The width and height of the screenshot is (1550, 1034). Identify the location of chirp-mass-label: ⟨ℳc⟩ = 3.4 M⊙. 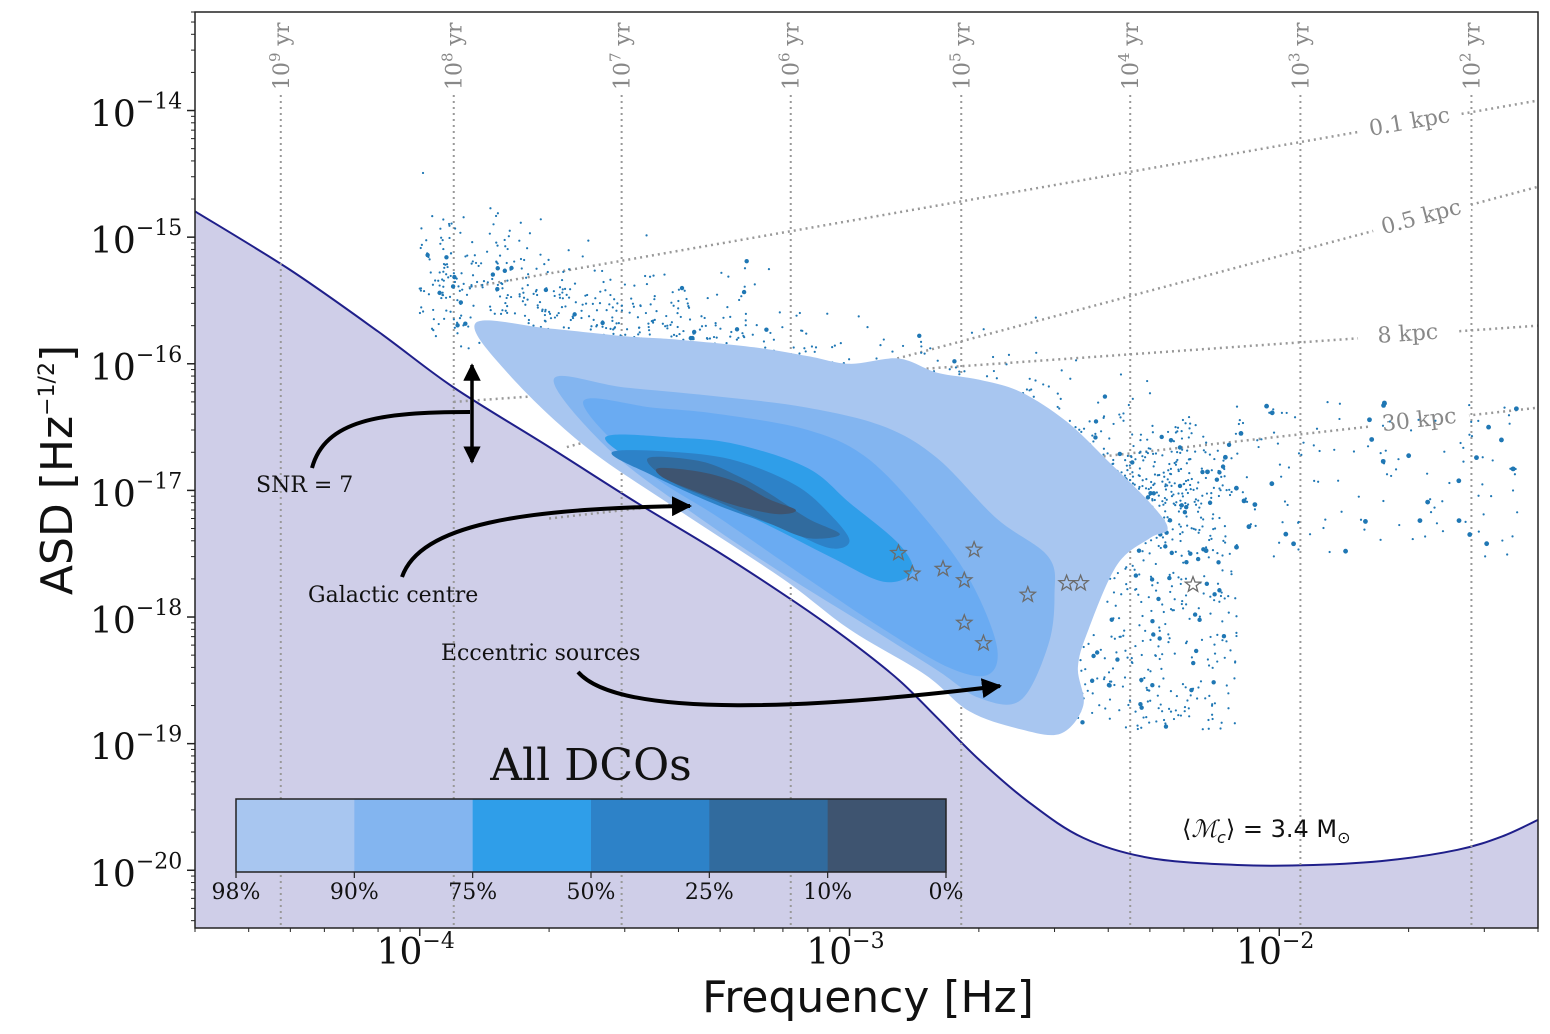
(1266, 831).